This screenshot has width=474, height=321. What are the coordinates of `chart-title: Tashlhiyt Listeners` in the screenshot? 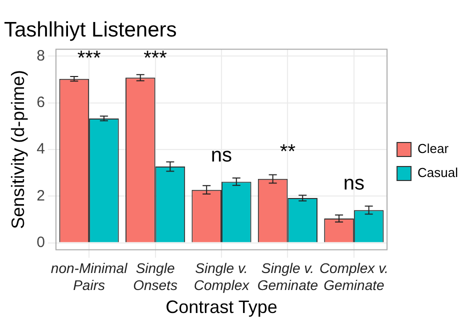 It's located at (90, 30).